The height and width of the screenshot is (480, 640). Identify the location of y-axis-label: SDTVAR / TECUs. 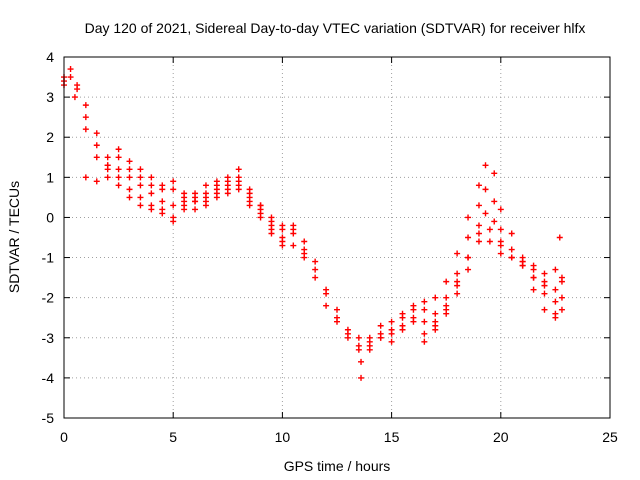
(14, 237).